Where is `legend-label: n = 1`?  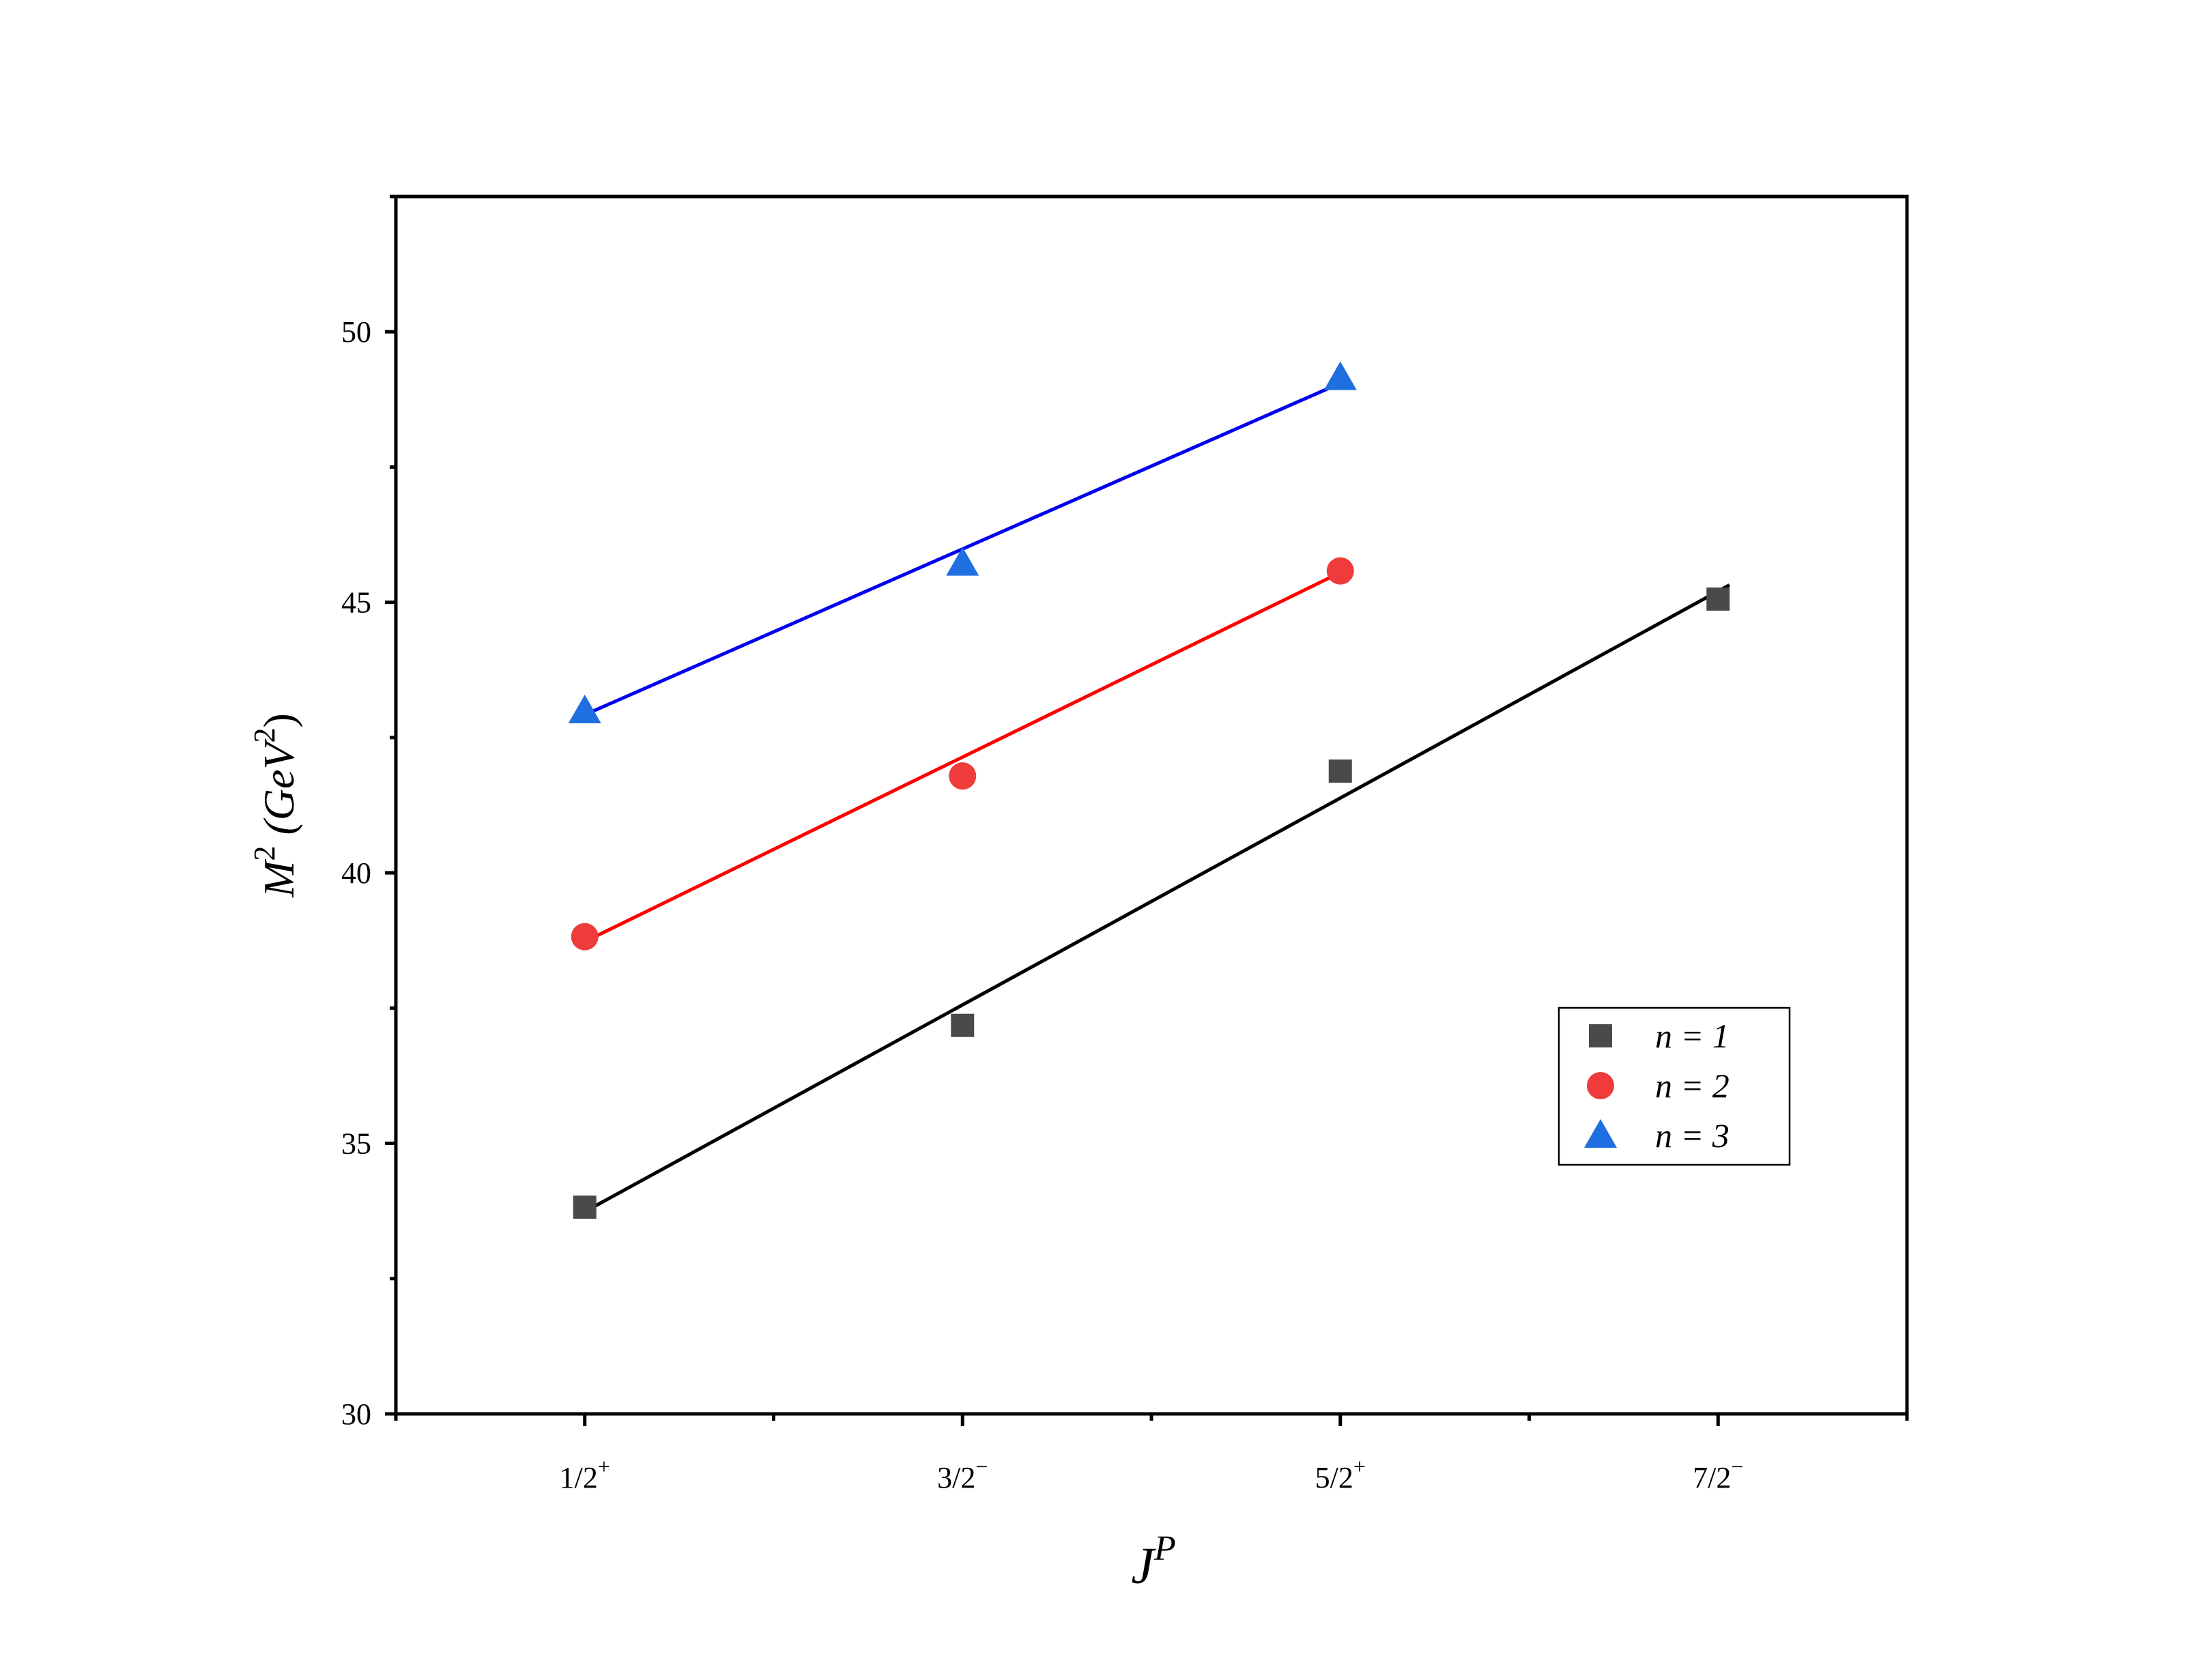 legend-label: n = 1 is located at coordinates (1693, 1036).